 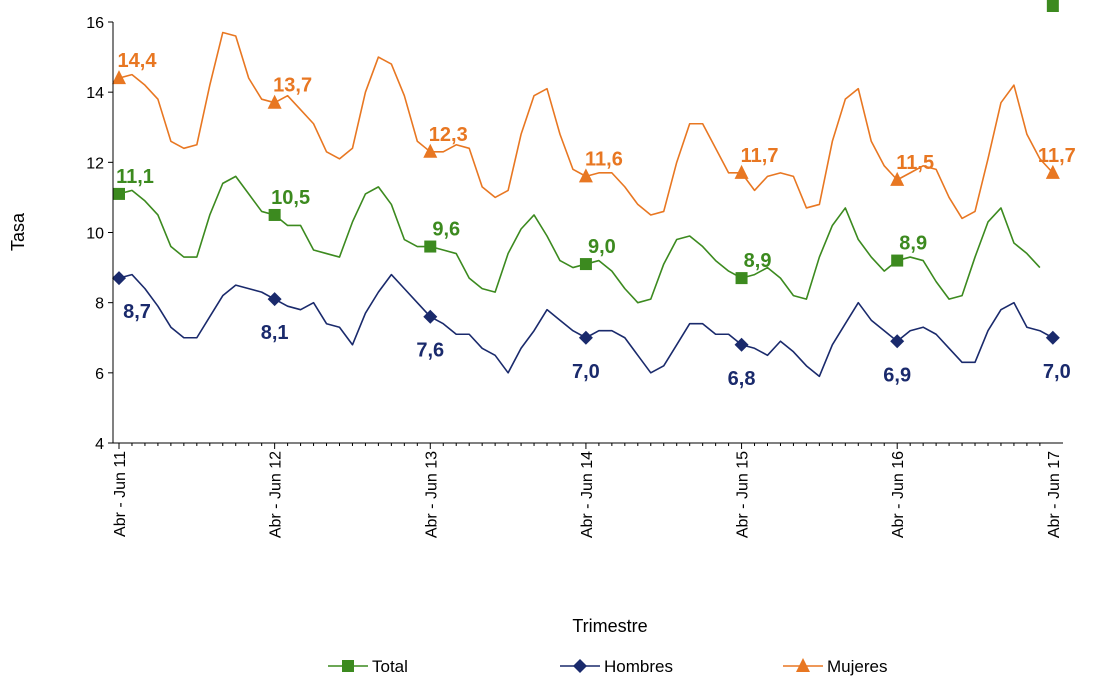 What do you see at coordinates (446, 230) in the screenshot?
I see `data-label-total: 9,6` at bounding box center [446, 230].